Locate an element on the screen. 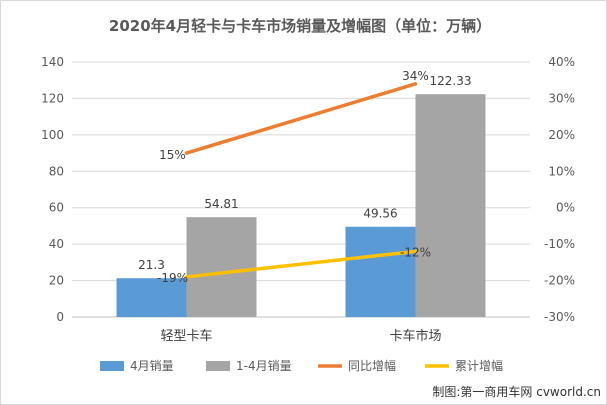  bar-value-label: 49.56 is located at coordinates (380, 214).